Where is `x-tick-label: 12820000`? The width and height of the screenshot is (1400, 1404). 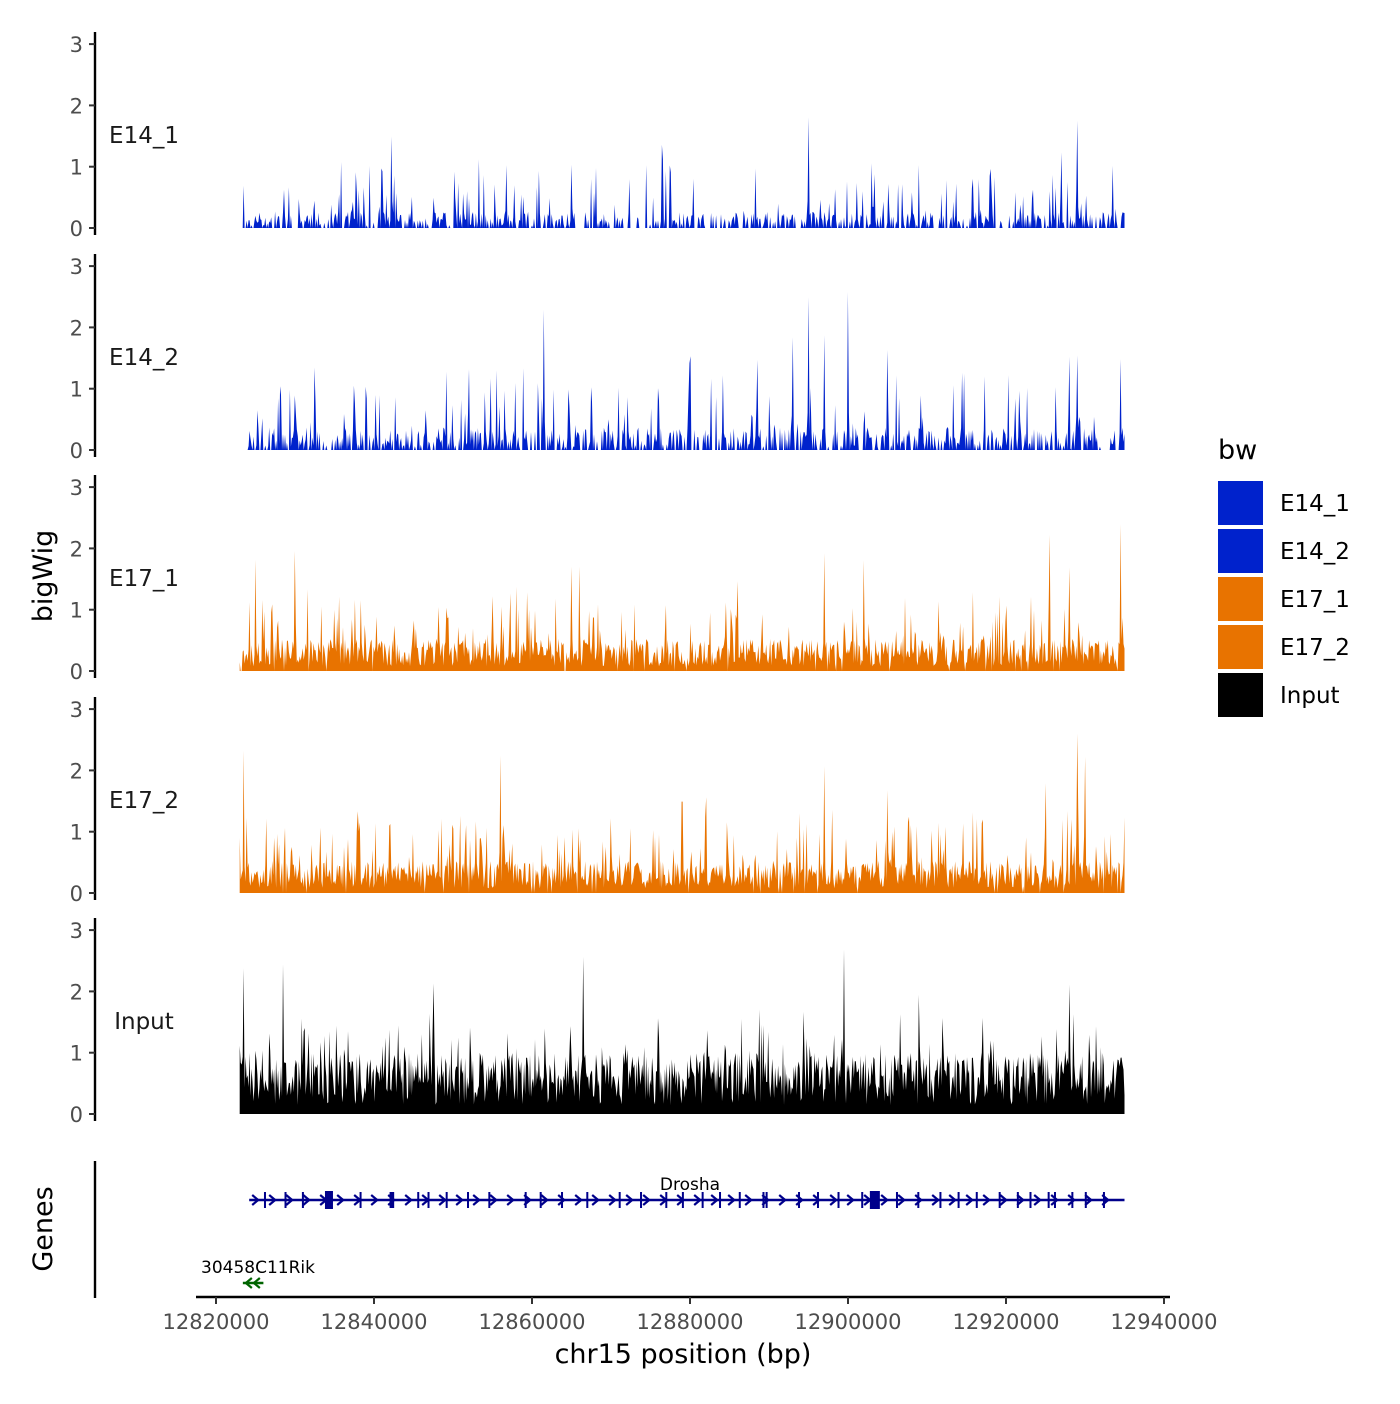
x-tick-label: 12820000 is located at coordinates (216, 1322).